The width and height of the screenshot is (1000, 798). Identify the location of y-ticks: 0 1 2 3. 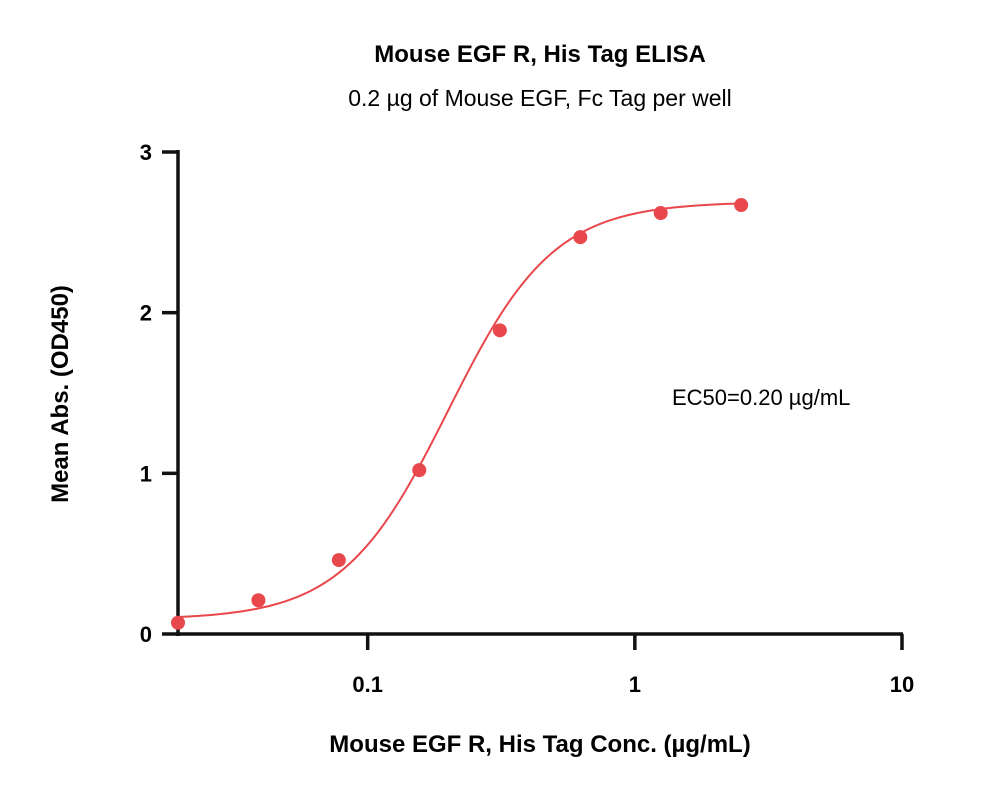
(159, 393).